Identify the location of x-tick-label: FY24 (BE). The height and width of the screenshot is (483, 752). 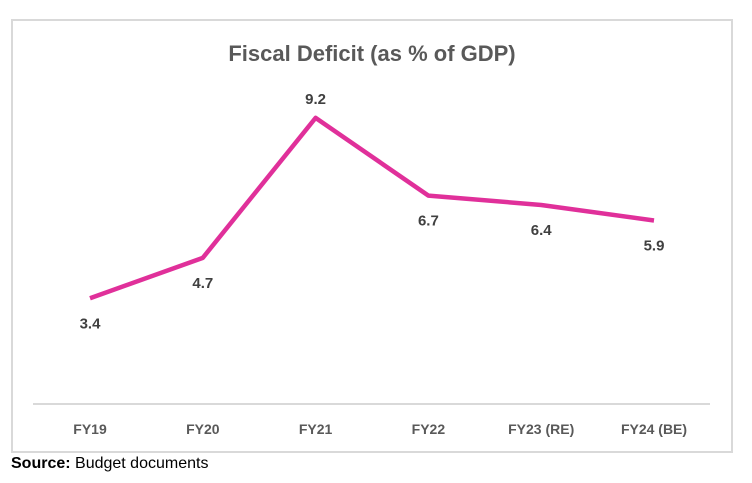
(654, 429).